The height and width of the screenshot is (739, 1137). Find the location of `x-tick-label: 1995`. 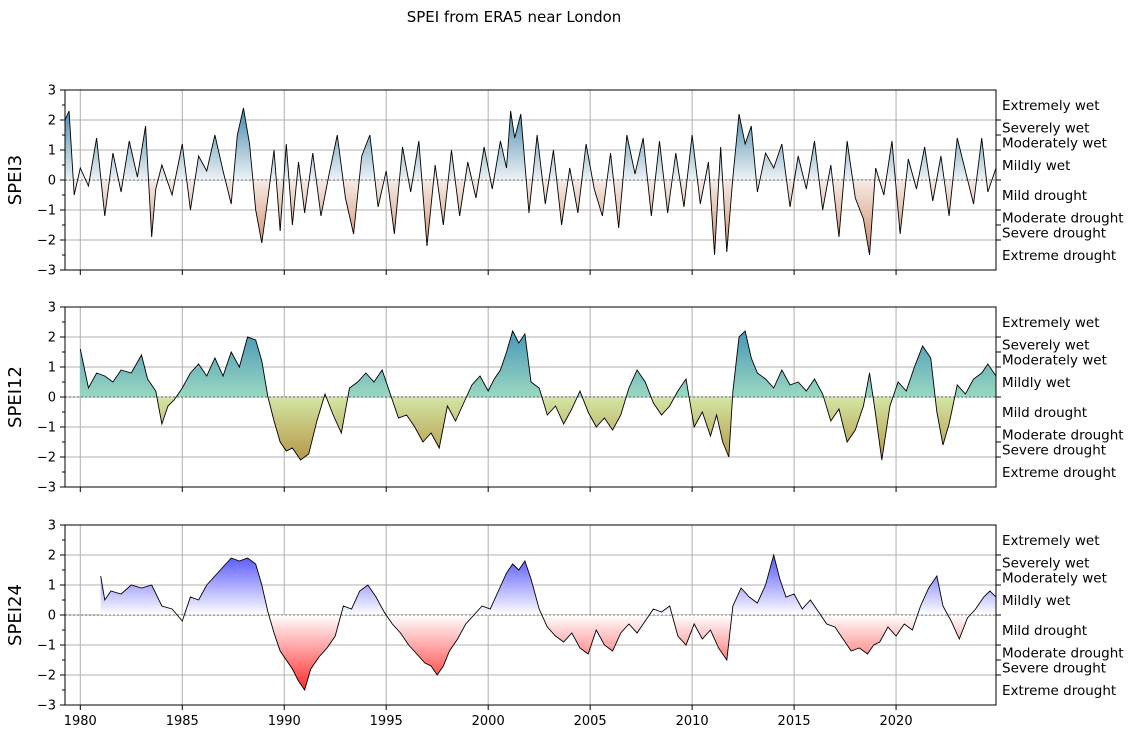

x-tick-label: 1995 is located at coordinates (386, 721).